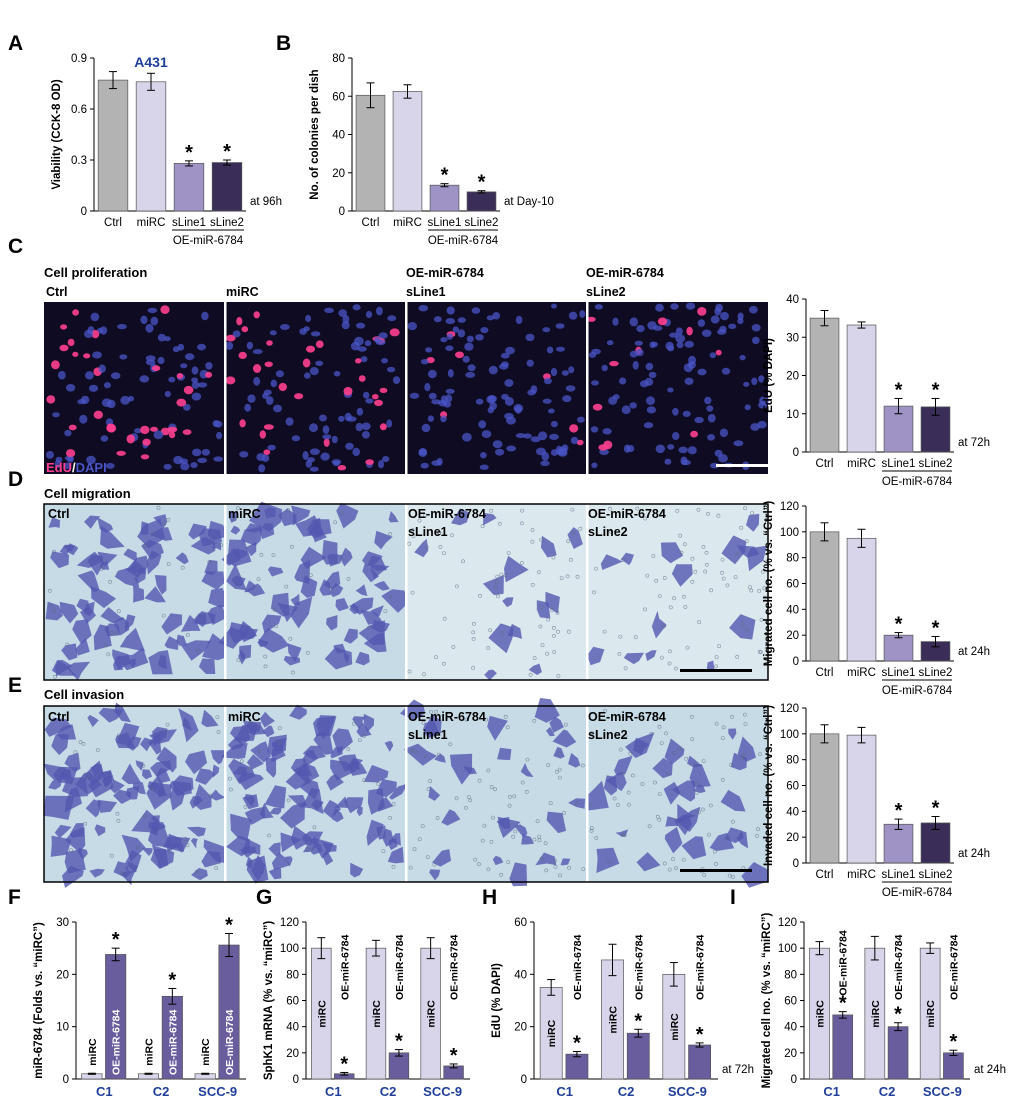 The height and width of the screenshot is (1104, 1020). Describe the element at coordinates (333, 1091) in the screenshot. I see `group-tick-label: C1` at that location.